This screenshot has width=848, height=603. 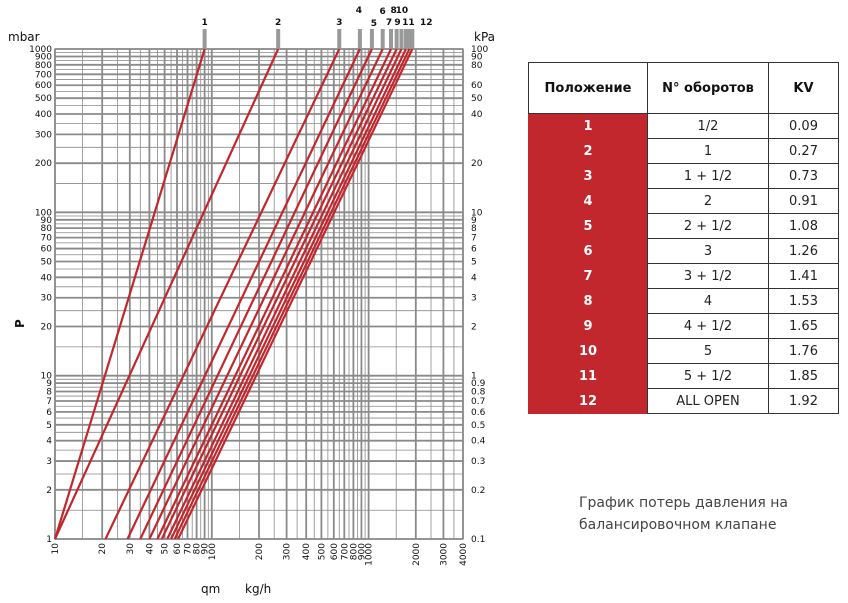 What do you see at coordinates (478, 413) in the screenshot?
I see `y-right-tick-label: 0.6` at bounding box center [478, 413].